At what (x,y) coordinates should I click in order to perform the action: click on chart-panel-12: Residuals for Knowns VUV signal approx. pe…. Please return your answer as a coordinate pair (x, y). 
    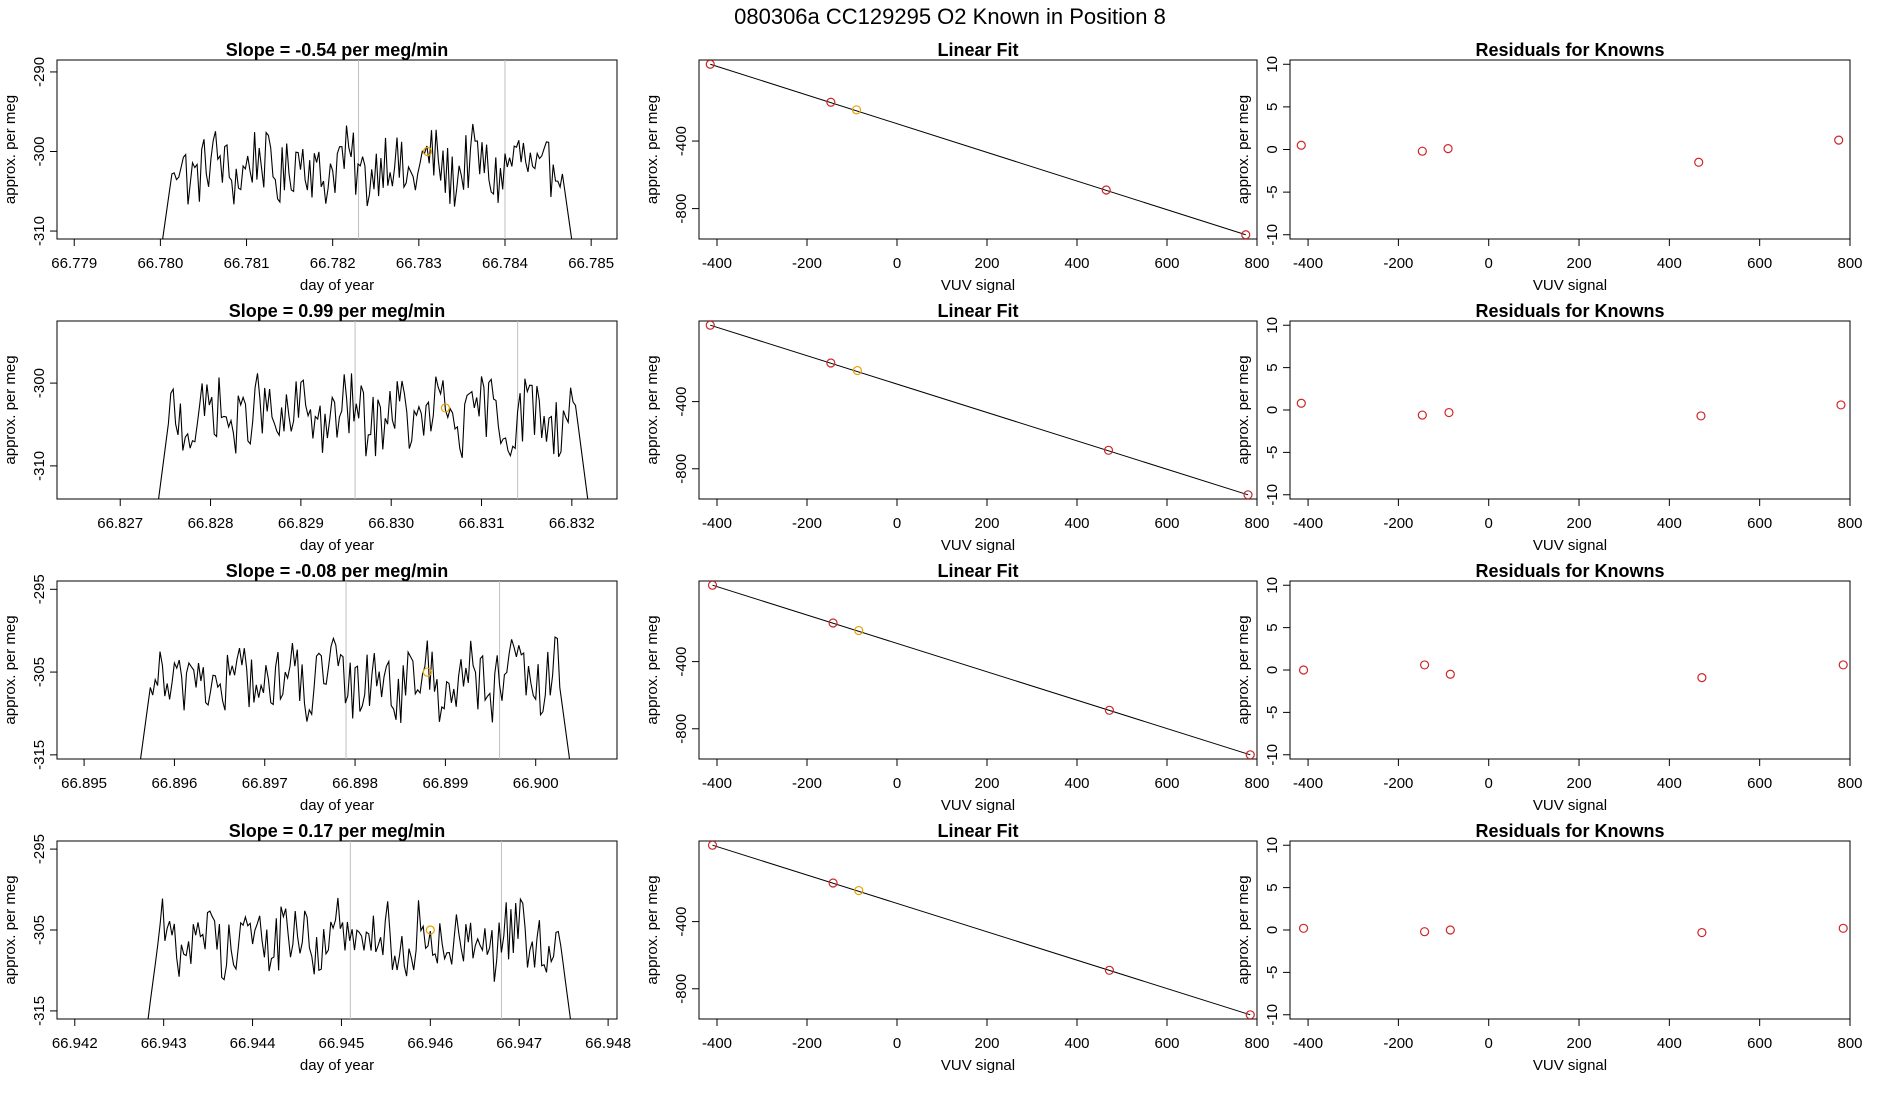
    Looking at the image, I should click on (1549, 947).